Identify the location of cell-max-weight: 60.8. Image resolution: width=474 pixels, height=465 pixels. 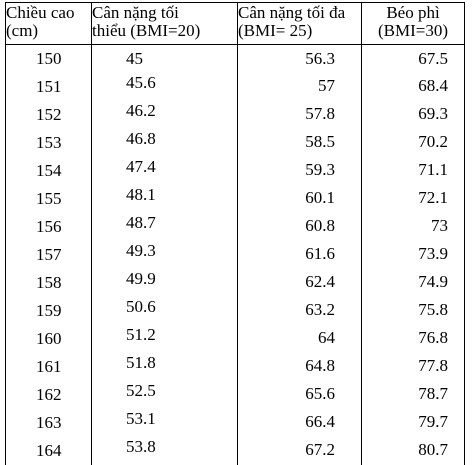
(300, 227).